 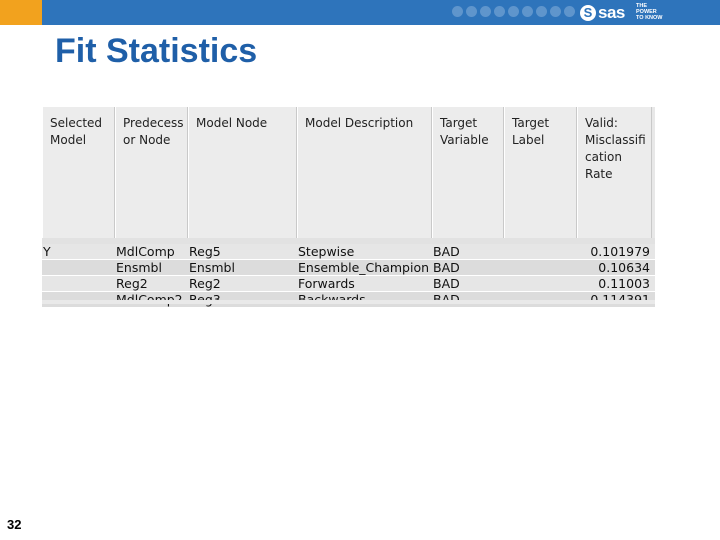 What do you see at coordinates (156, 51) in the screenshot?
I see `slide-title: Fit Statistics` at bounding box center [156, 51].